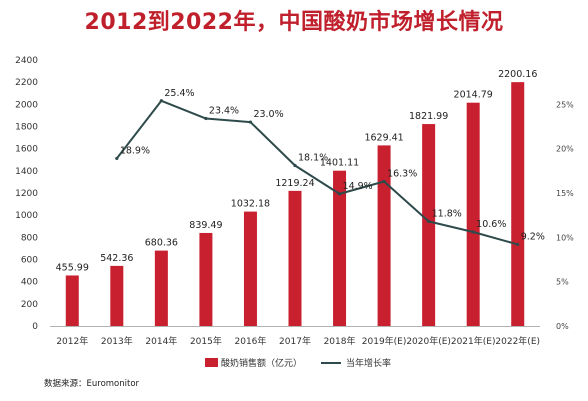  I want to click on x-tick-label: 2012年, so click(72, 341).